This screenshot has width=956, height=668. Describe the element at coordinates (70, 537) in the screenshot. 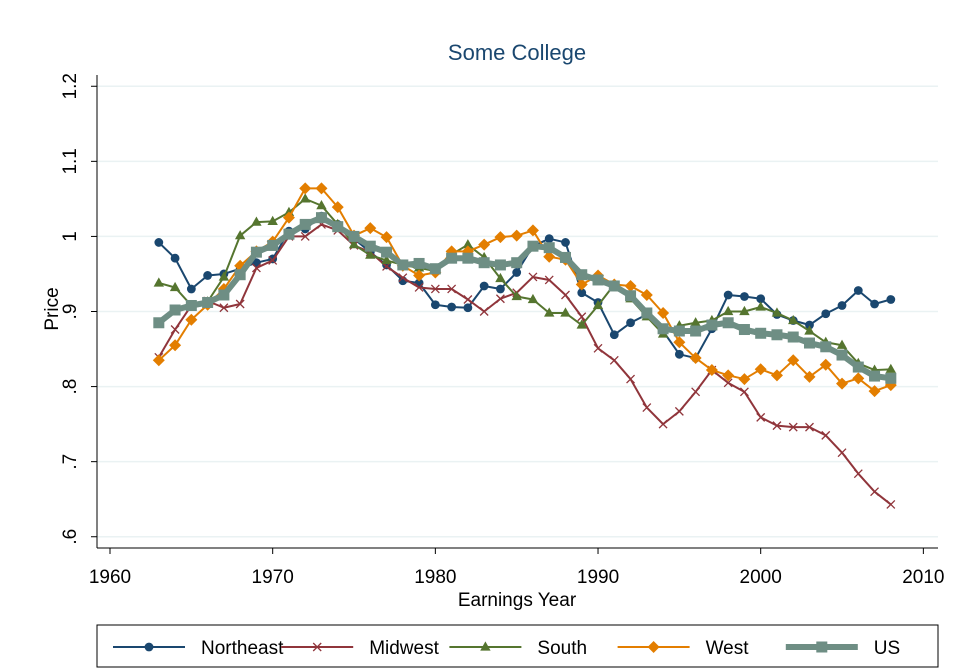

I see `y-tick-label: .6` at that location.